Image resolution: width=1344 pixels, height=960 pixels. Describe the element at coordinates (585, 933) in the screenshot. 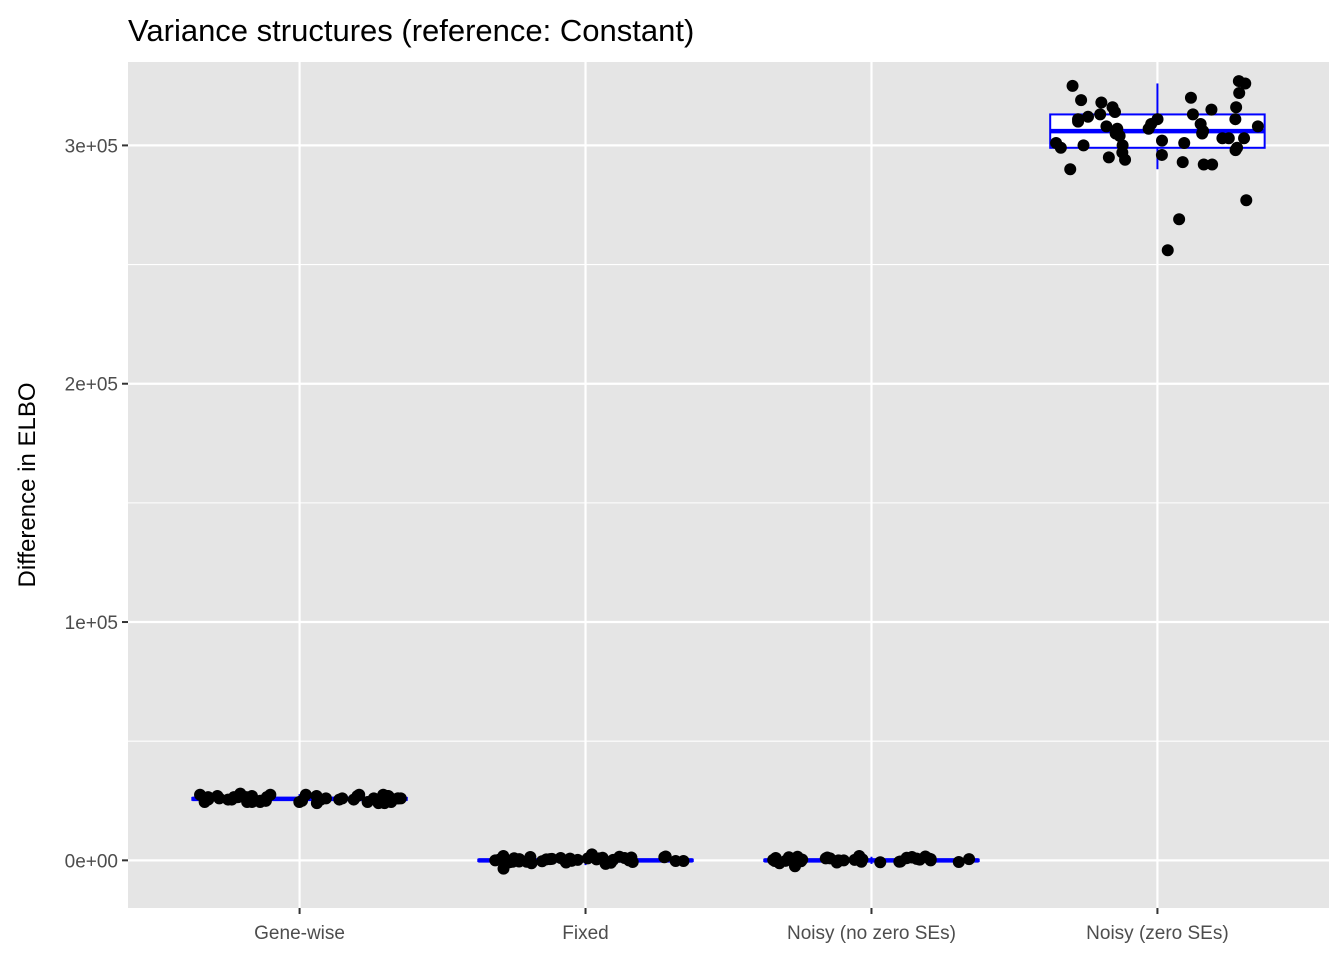

I see `x-tick-label: Fixed` at that location.